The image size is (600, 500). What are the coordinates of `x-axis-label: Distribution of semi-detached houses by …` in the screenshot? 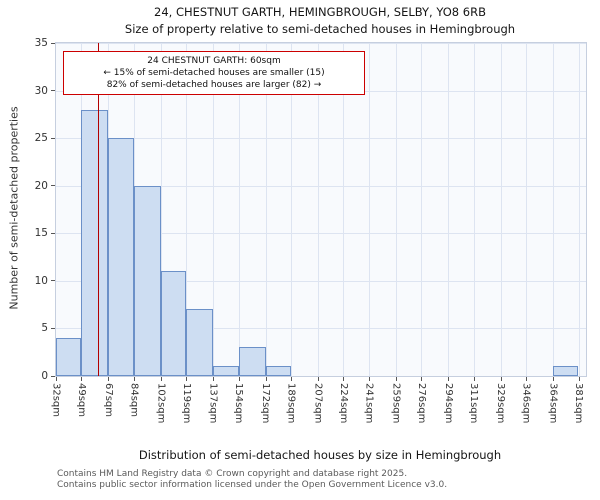 It's located at (320, 455).